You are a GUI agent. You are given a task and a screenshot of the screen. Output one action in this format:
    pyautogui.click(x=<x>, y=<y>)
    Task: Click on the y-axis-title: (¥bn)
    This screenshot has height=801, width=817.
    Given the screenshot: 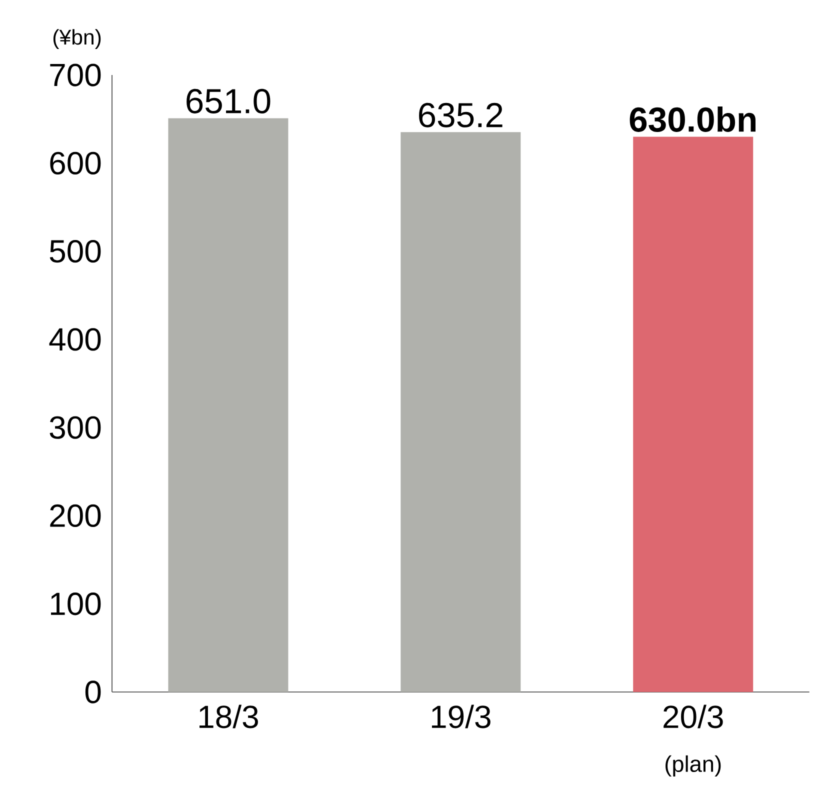 What is the action you would take?
    pyautogui.click(x=77, y=39)
    